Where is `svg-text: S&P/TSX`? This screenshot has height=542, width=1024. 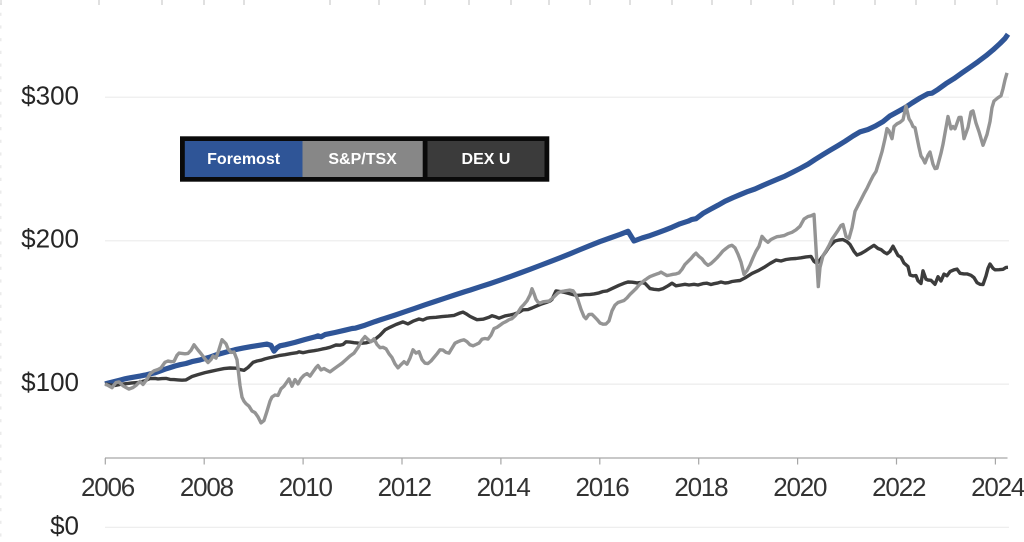 svg-text: S&P/TSX is located at coordinates (362, 159).